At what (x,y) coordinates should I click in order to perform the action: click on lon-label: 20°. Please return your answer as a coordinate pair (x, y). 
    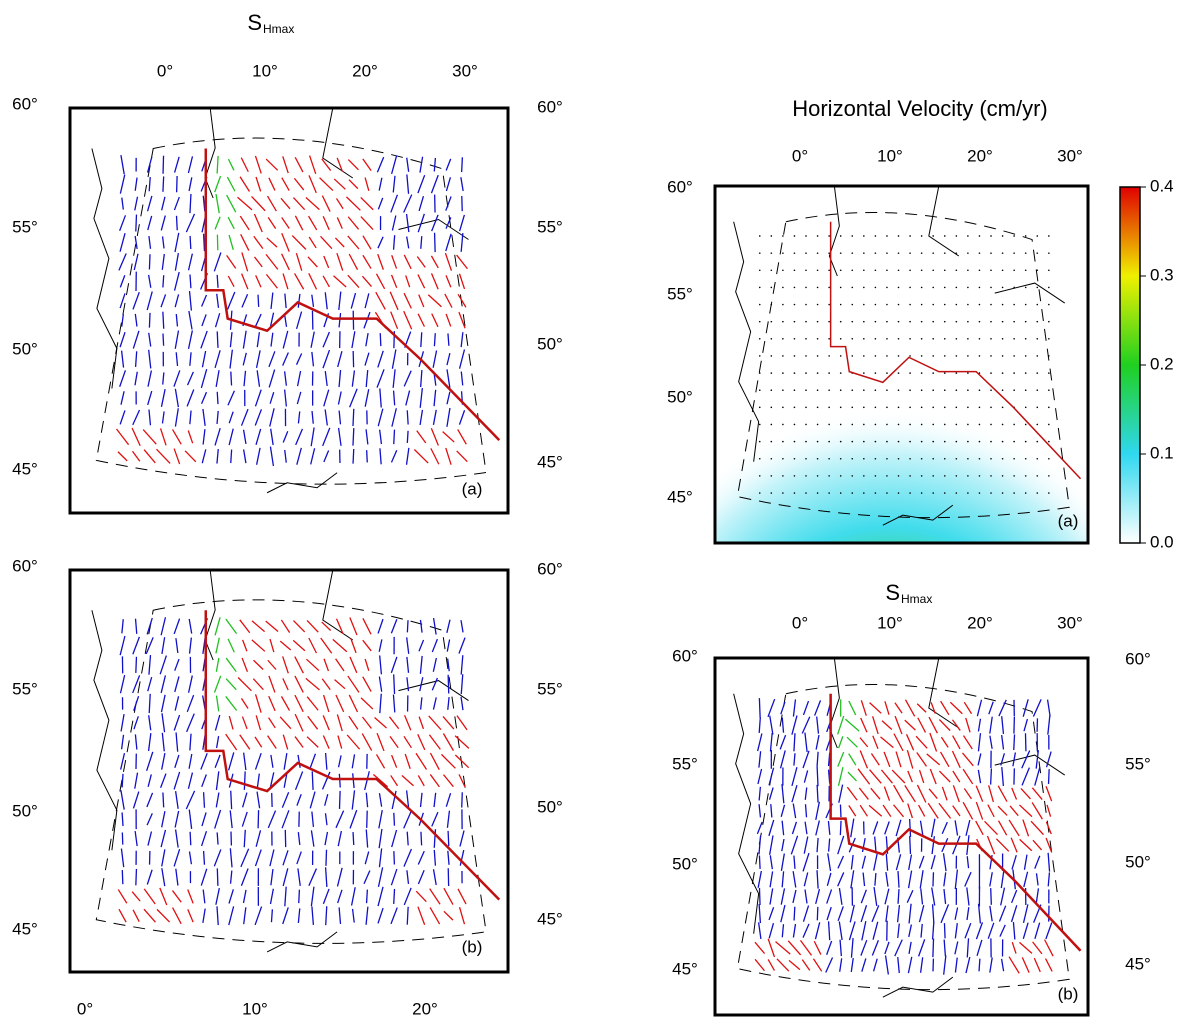
    Looking at the image, I should click on (365, 70).